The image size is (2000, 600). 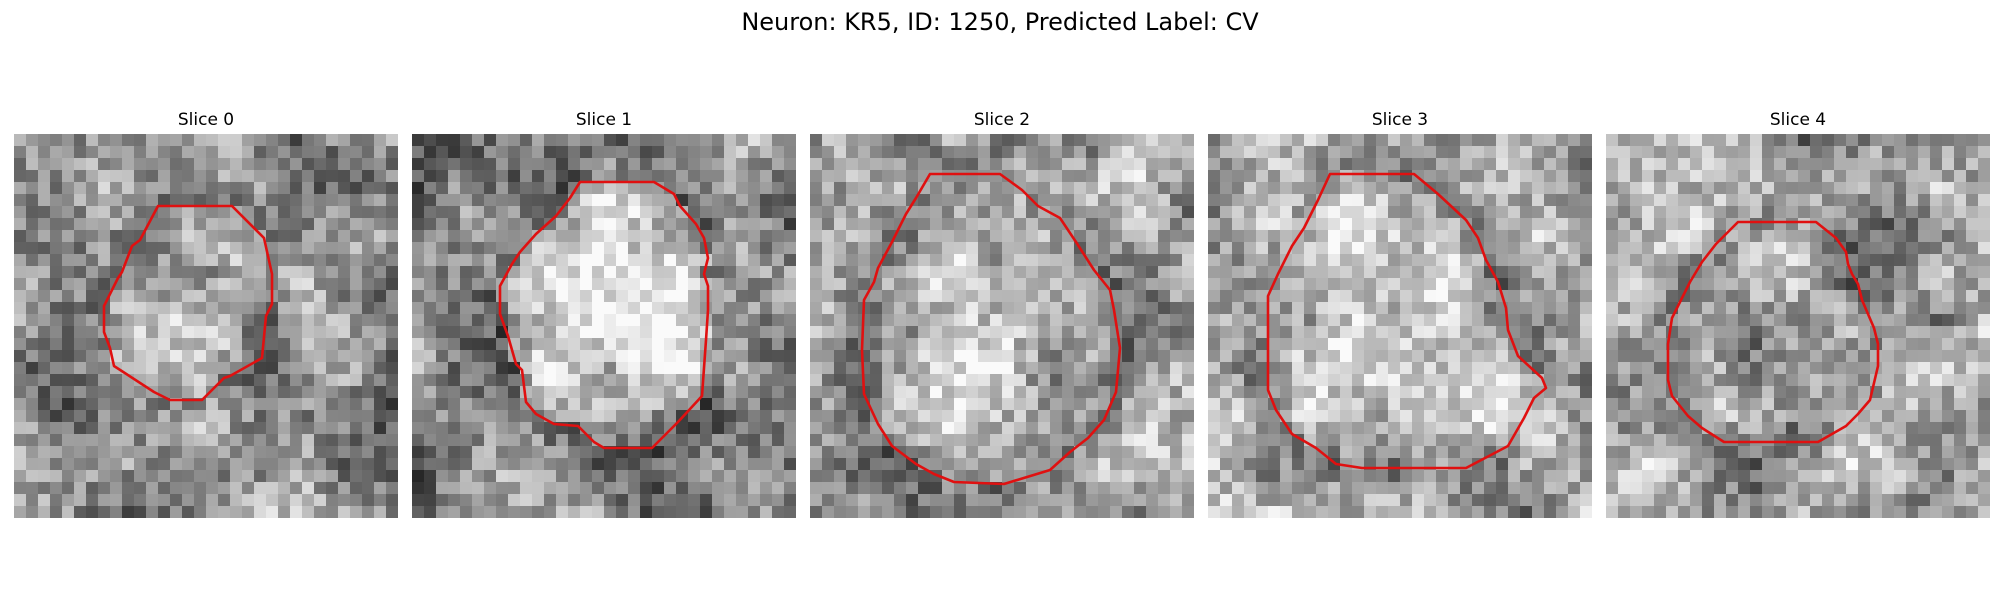 I want to click on slice-panel-0: Slice 0, so click(x=206, y=314).